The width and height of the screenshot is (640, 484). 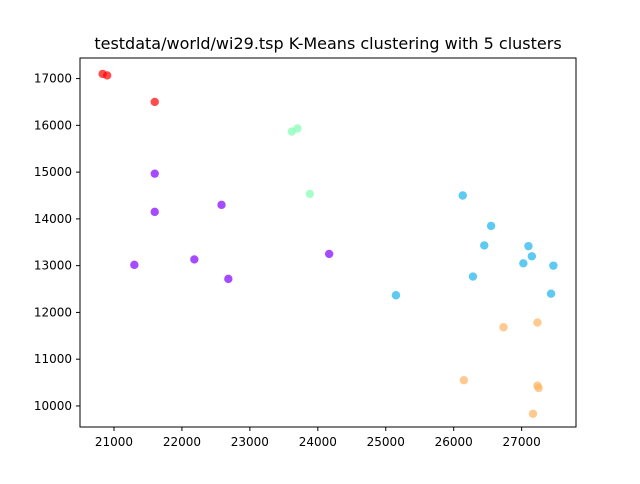 I want to click on y-tick-label: 12000, so click(x=53, y=312).